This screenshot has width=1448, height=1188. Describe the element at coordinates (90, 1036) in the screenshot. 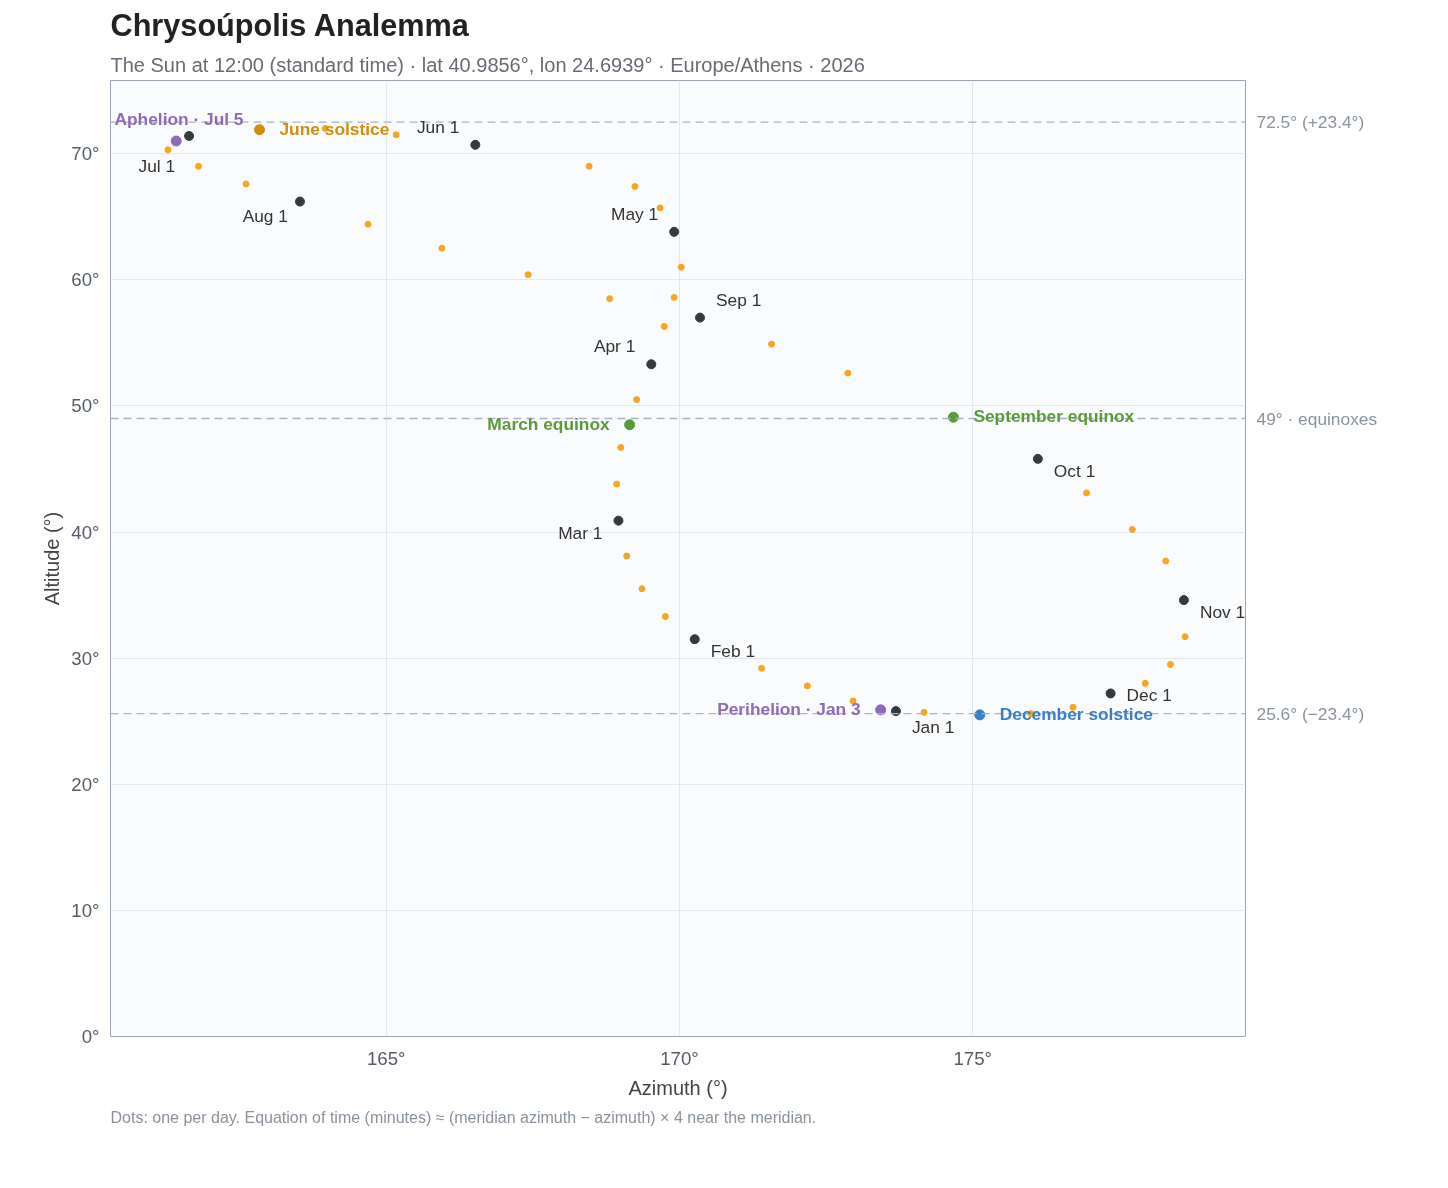

I see `y-tick-label: 0°` at that location.